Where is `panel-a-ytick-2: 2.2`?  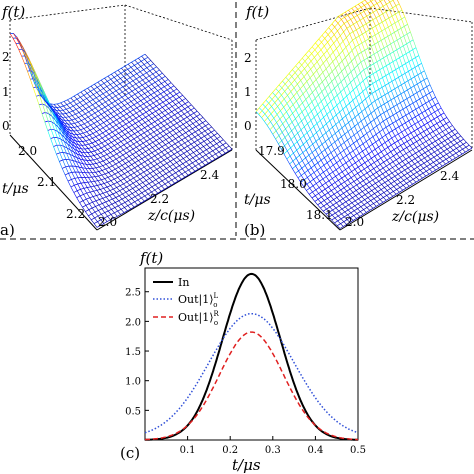 panel-a-ytick-2: 2.2 is located at coordinates (75, 214).